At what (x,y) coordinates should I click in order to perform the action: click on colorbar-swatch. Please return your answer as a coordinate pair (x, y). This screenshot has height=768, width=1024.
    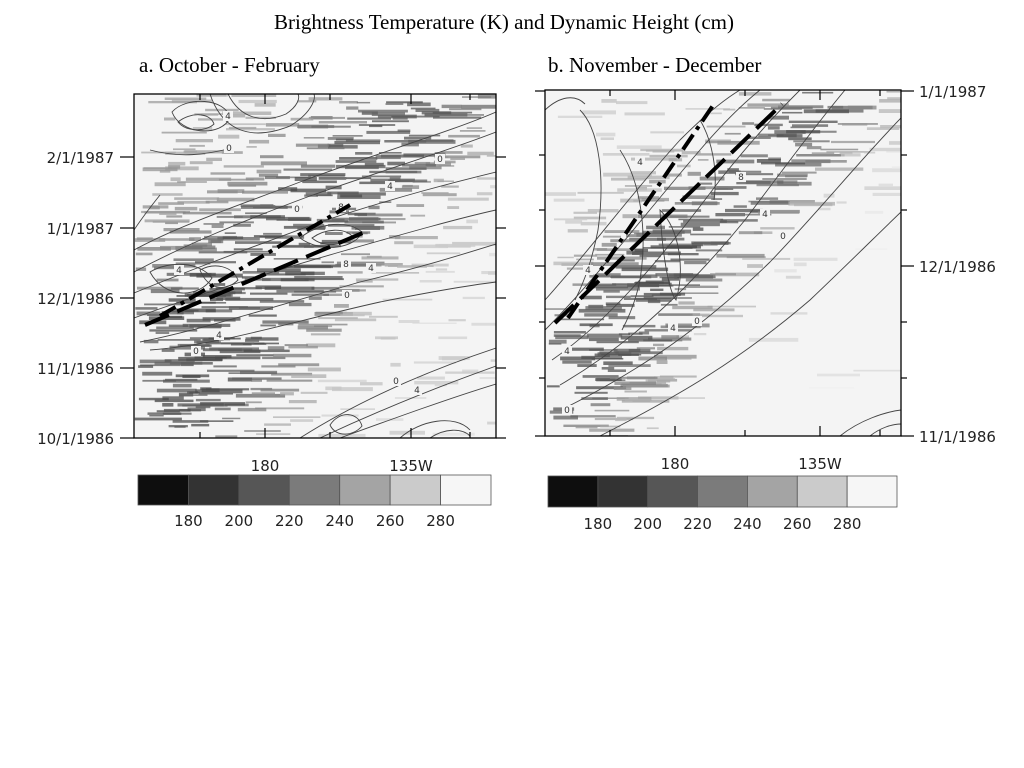
    Looking at the image, I should click on (466, 490).